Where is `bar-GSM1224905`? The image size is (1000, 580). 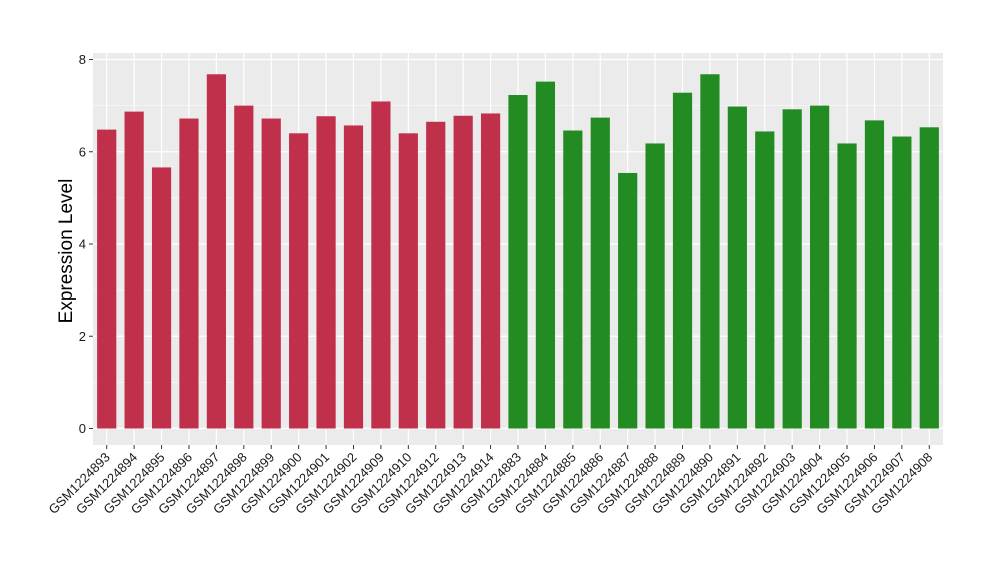
bar-GSM1224905 is located at coordinates (847, 286).